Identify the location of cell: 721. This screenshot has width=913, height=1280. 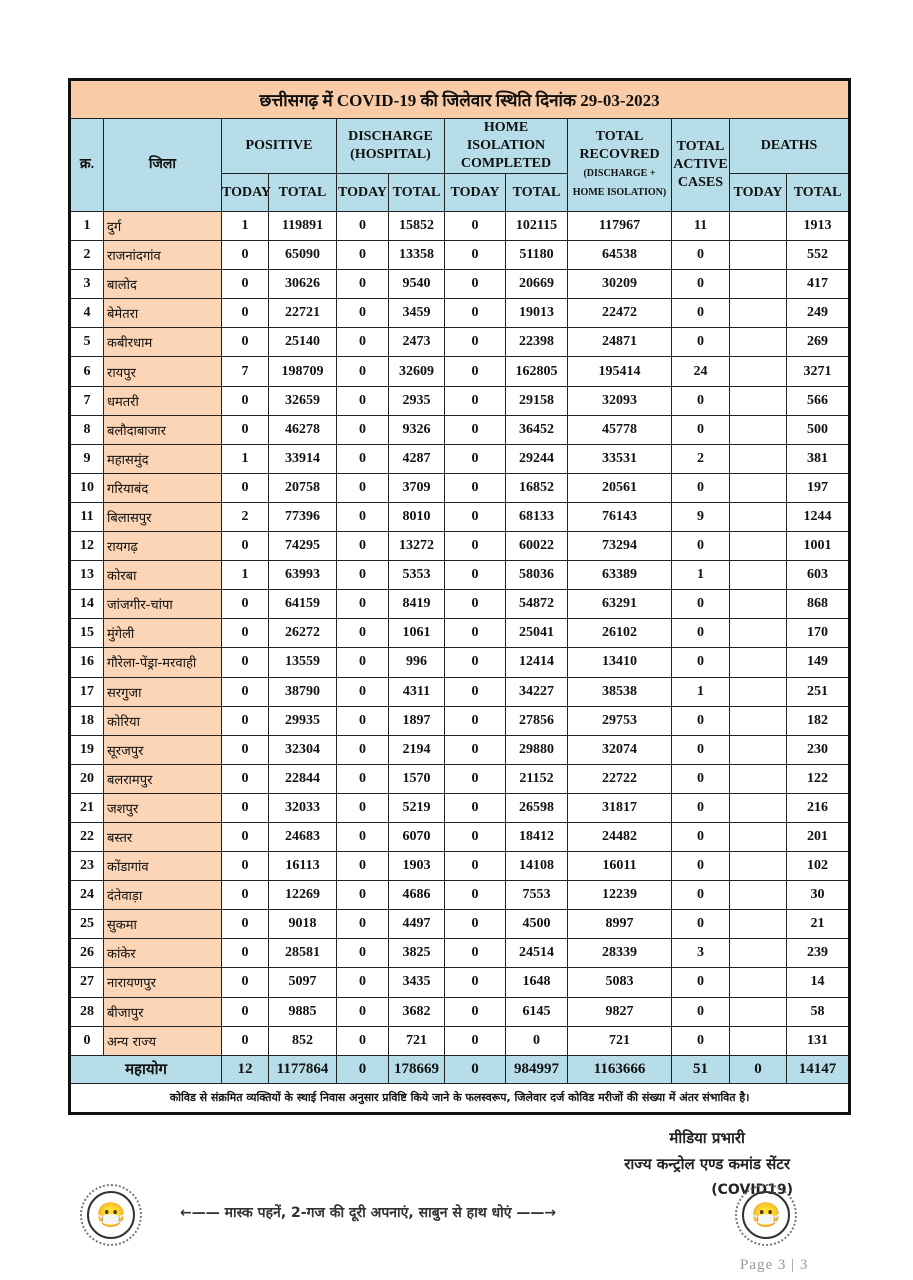
(619, 1040).